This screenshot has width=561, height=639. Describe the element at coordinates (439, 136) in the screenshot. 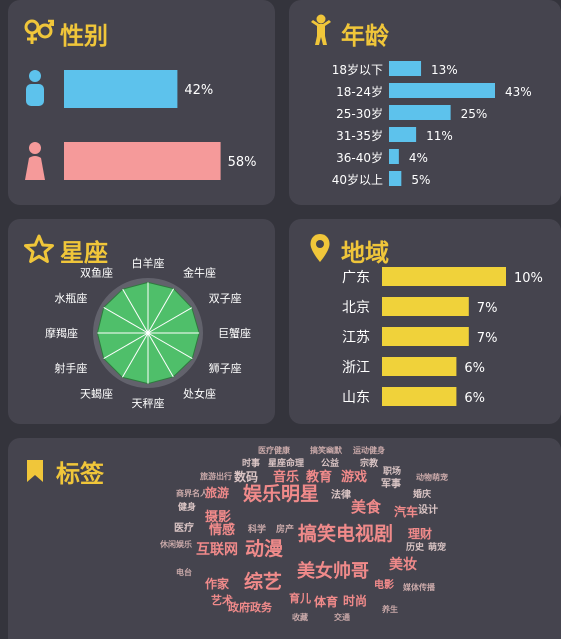

I see `age-value-label: 11%` at that location.